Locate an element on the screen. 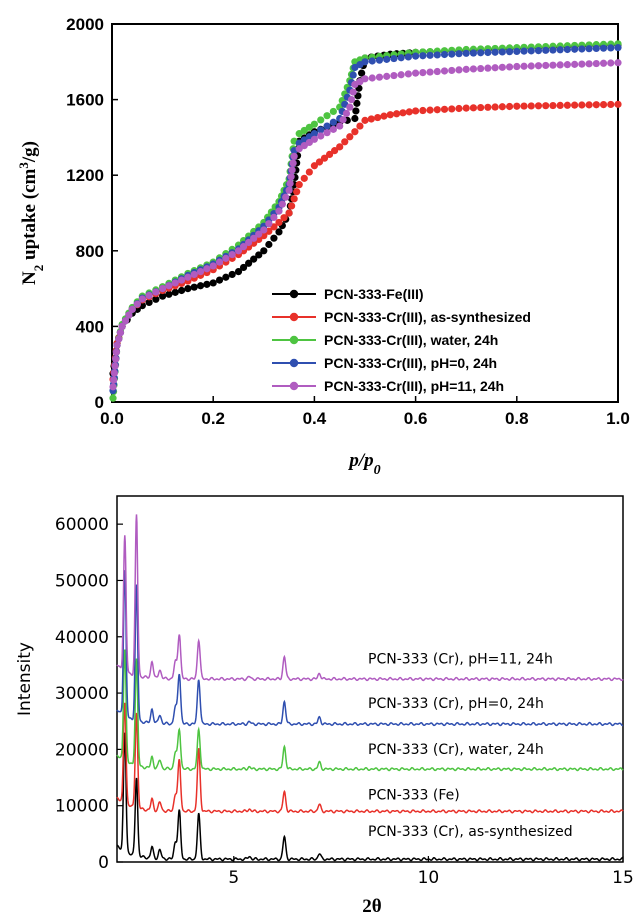 The height and width of the screenshot is (922, 638). legend-swatch-marker is located at coordinates (294, 294).